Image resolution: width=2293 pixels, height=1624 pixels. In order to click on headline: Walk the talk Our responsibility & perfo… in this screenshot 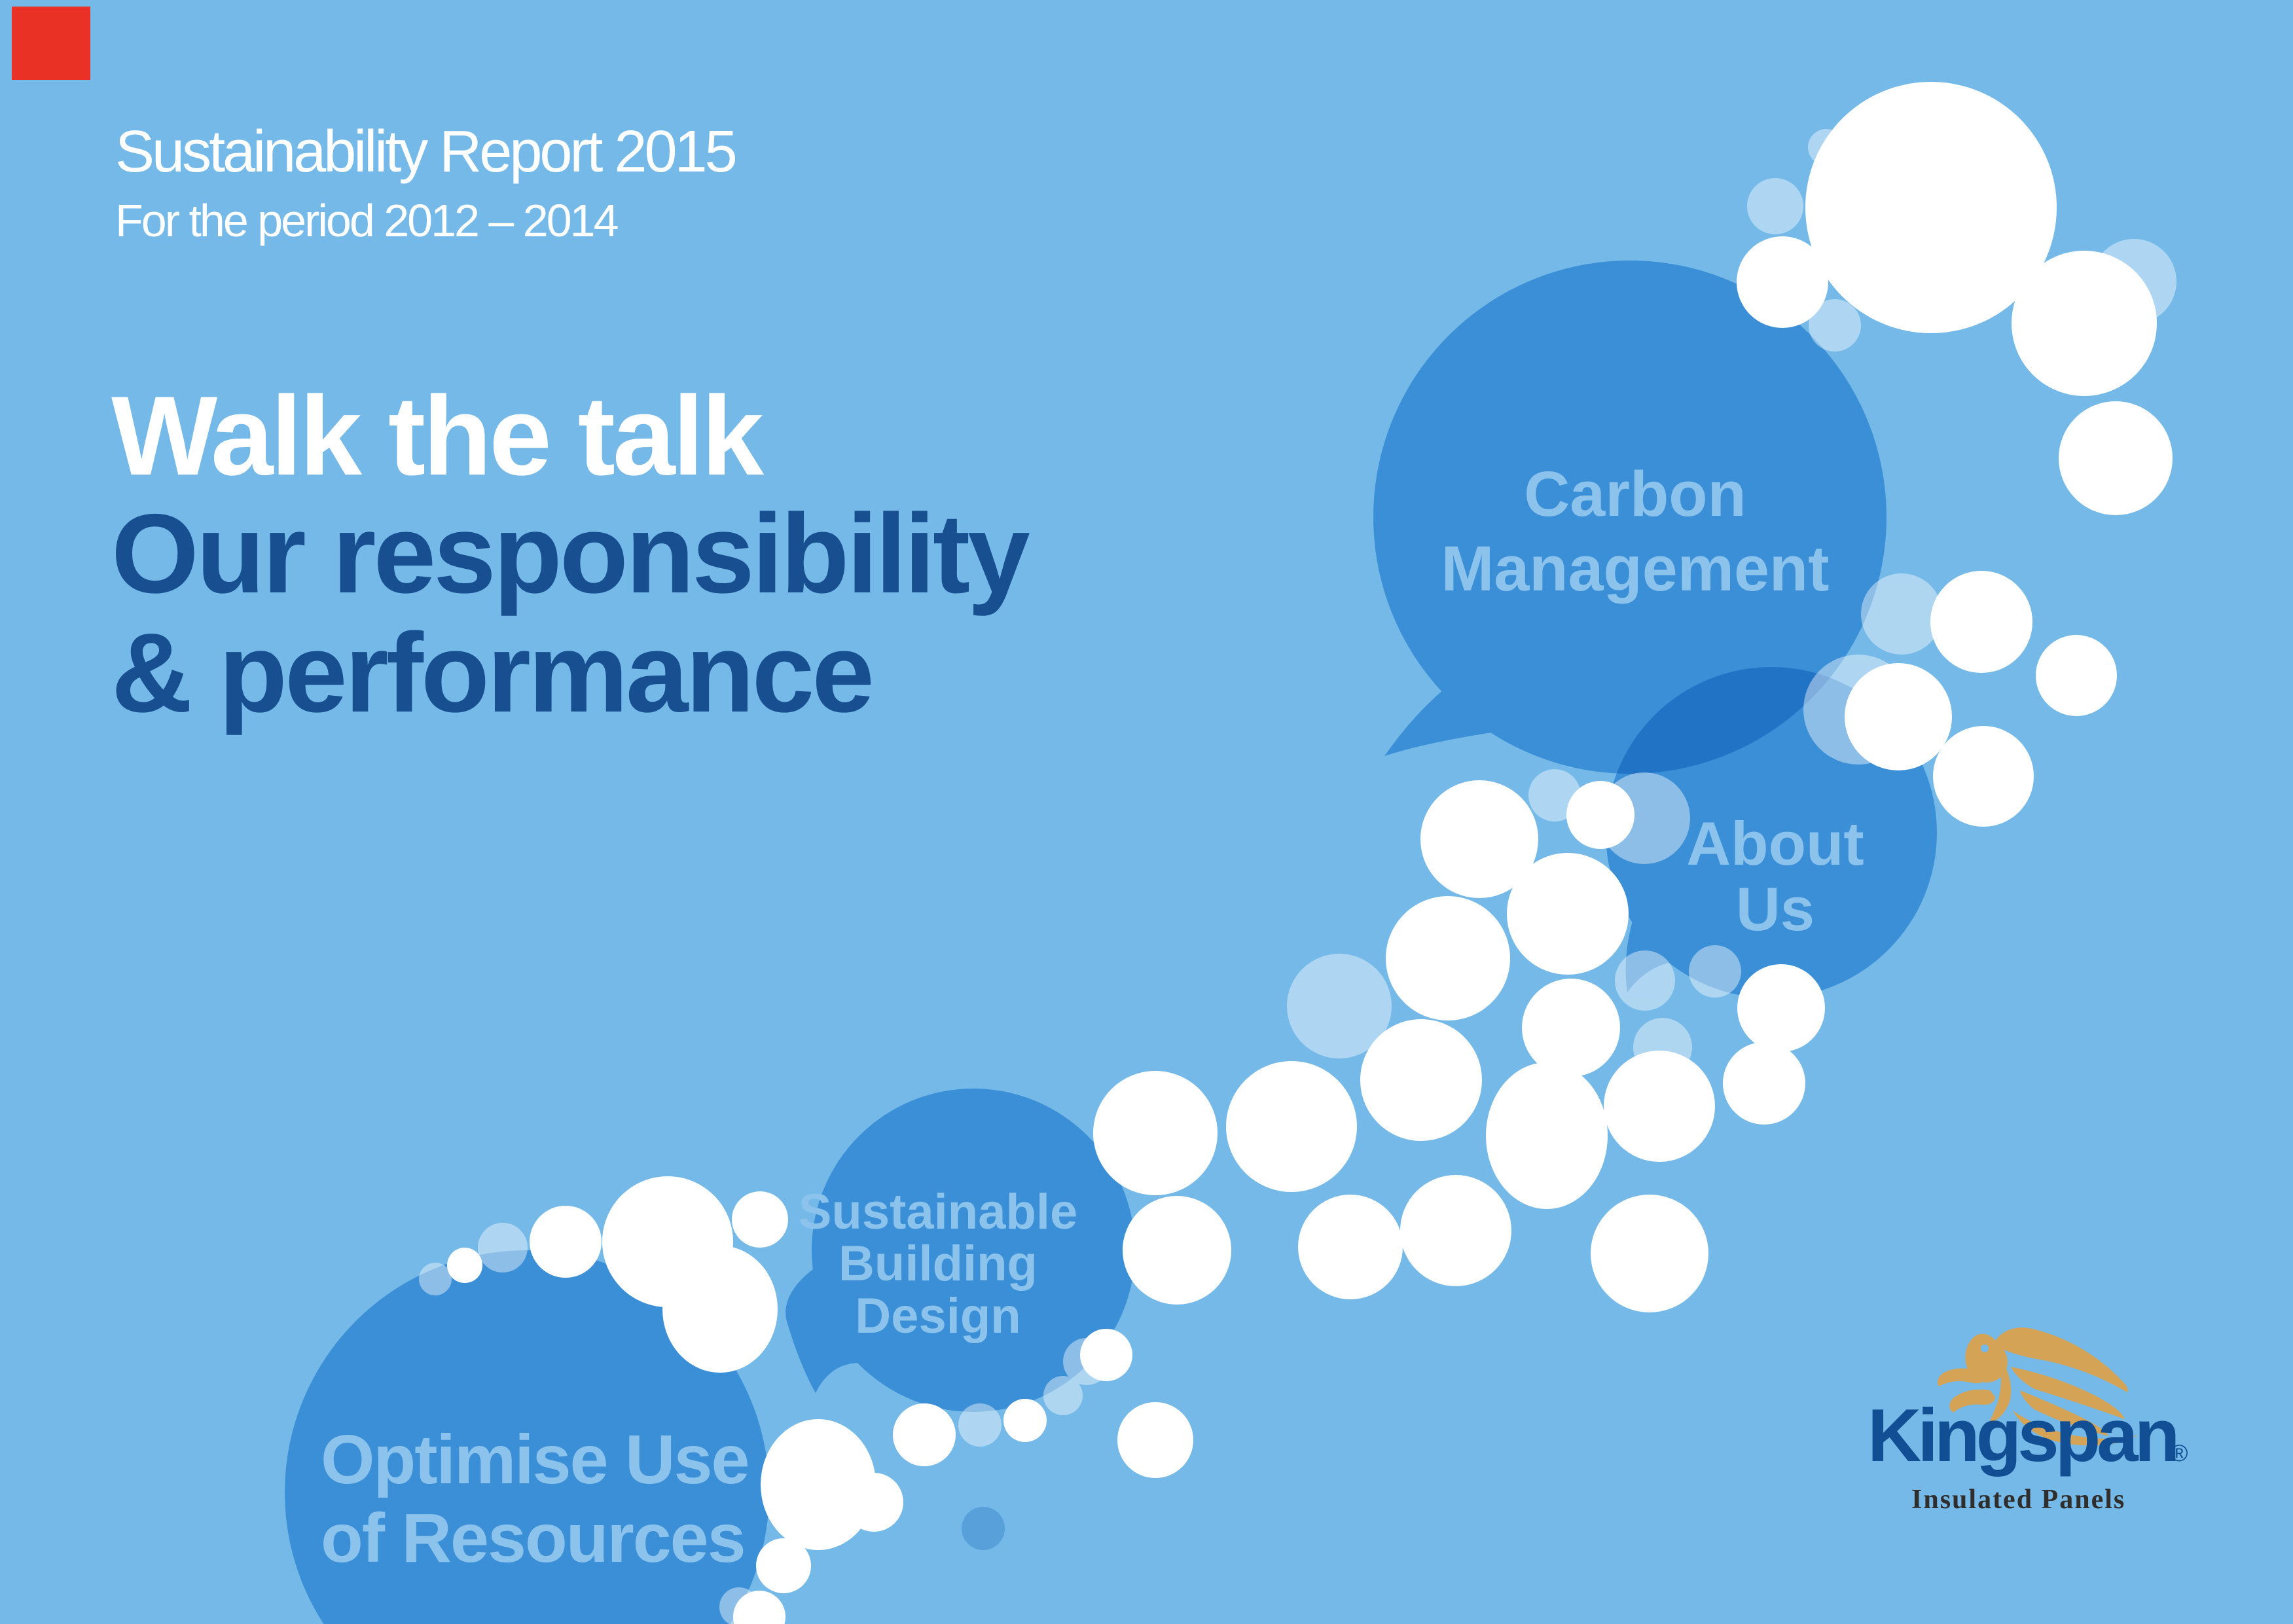, I will do `click(571, 554)`.